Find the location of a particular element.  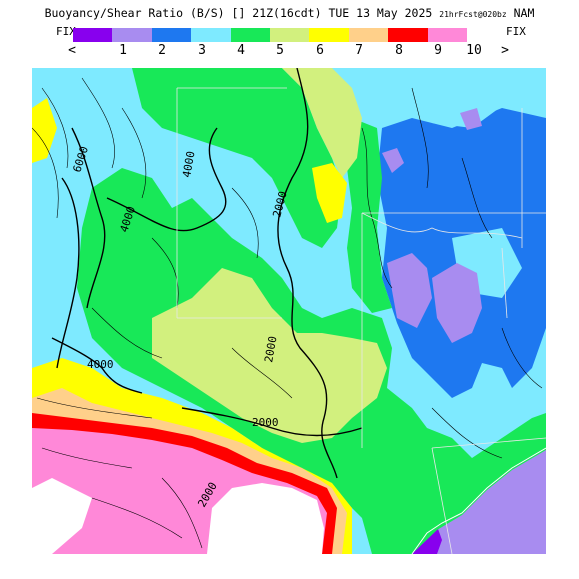

coastline is located at coordinates (478, 500).